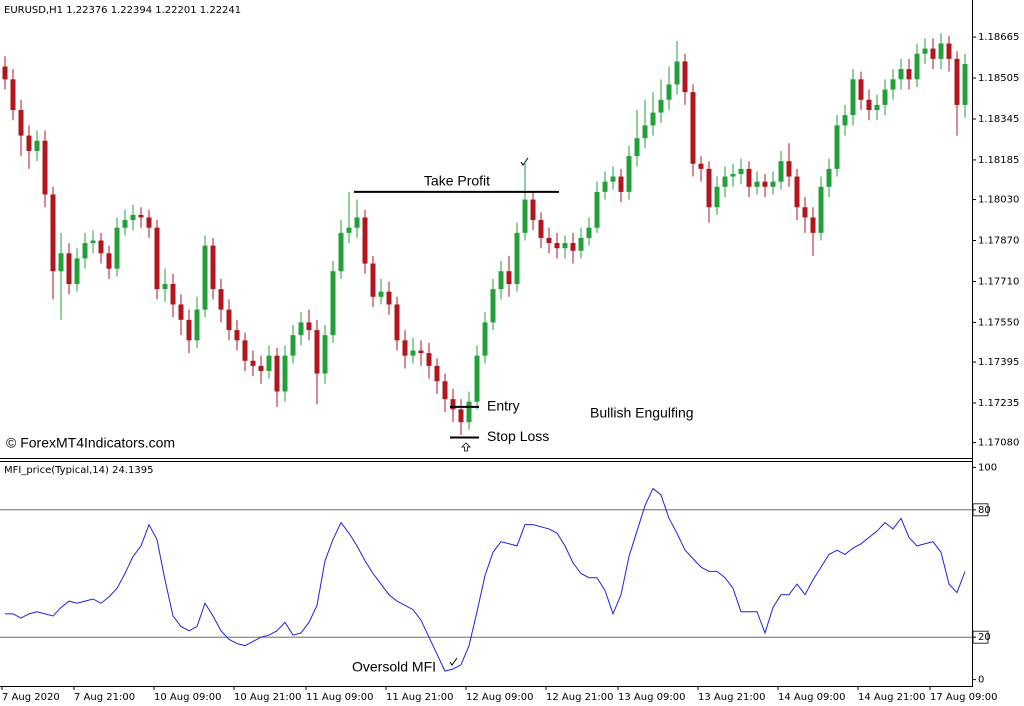 The height and width of the screenshot is (706, 1024). I want to click on y-tick-label: 20, so click(984, 637).